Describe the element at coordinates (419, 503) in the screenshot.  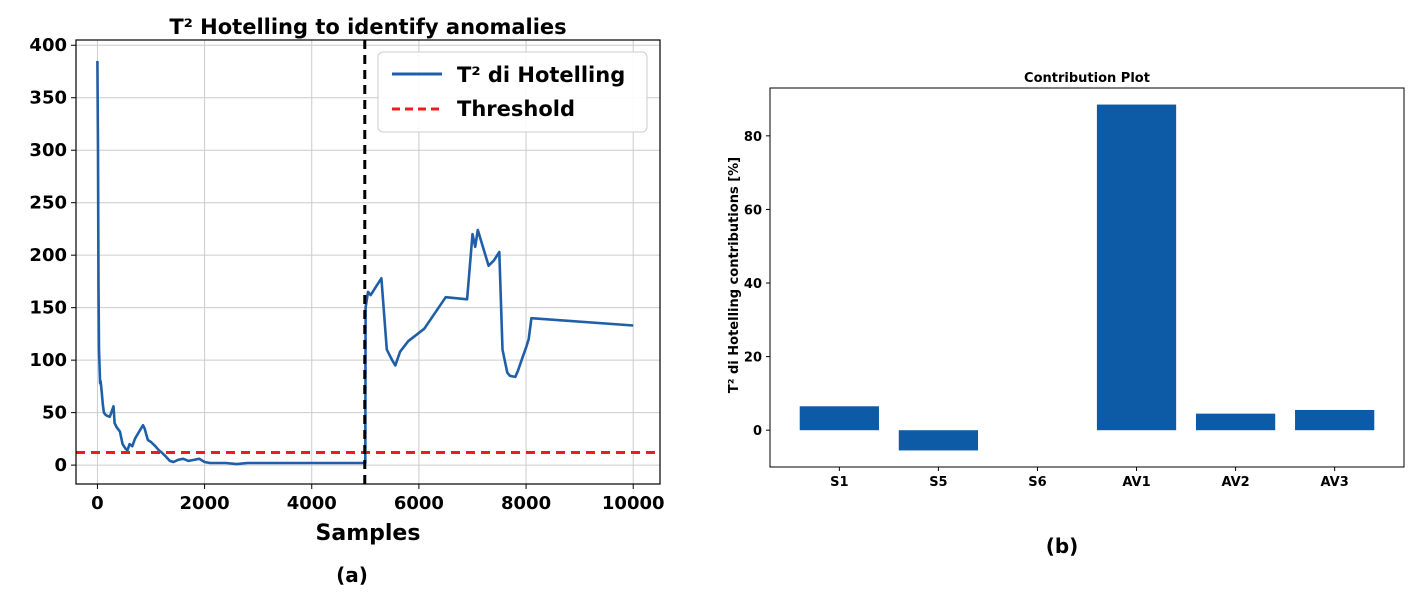
I see `x-tick-label: 6000` at that location.